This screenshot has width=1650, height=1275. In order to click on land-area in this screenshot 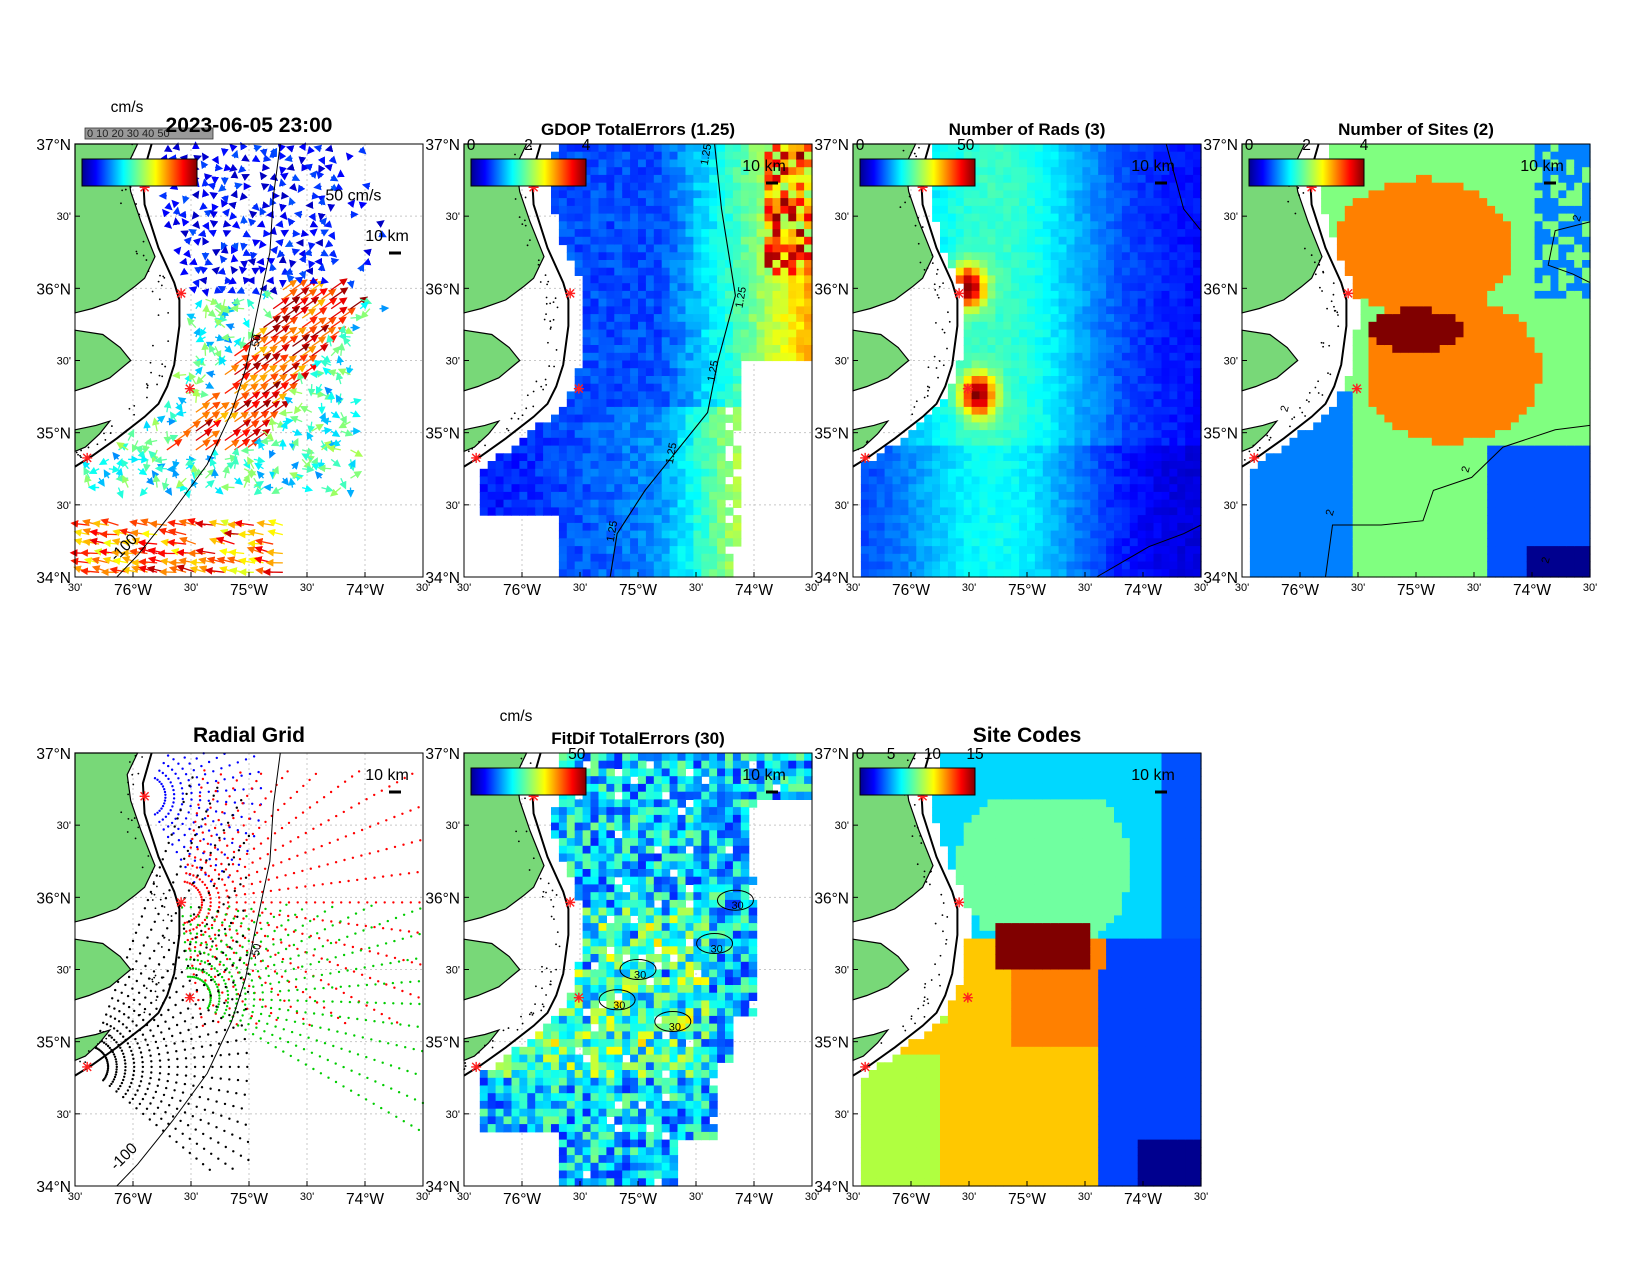, I will do `click(881, 360)`.